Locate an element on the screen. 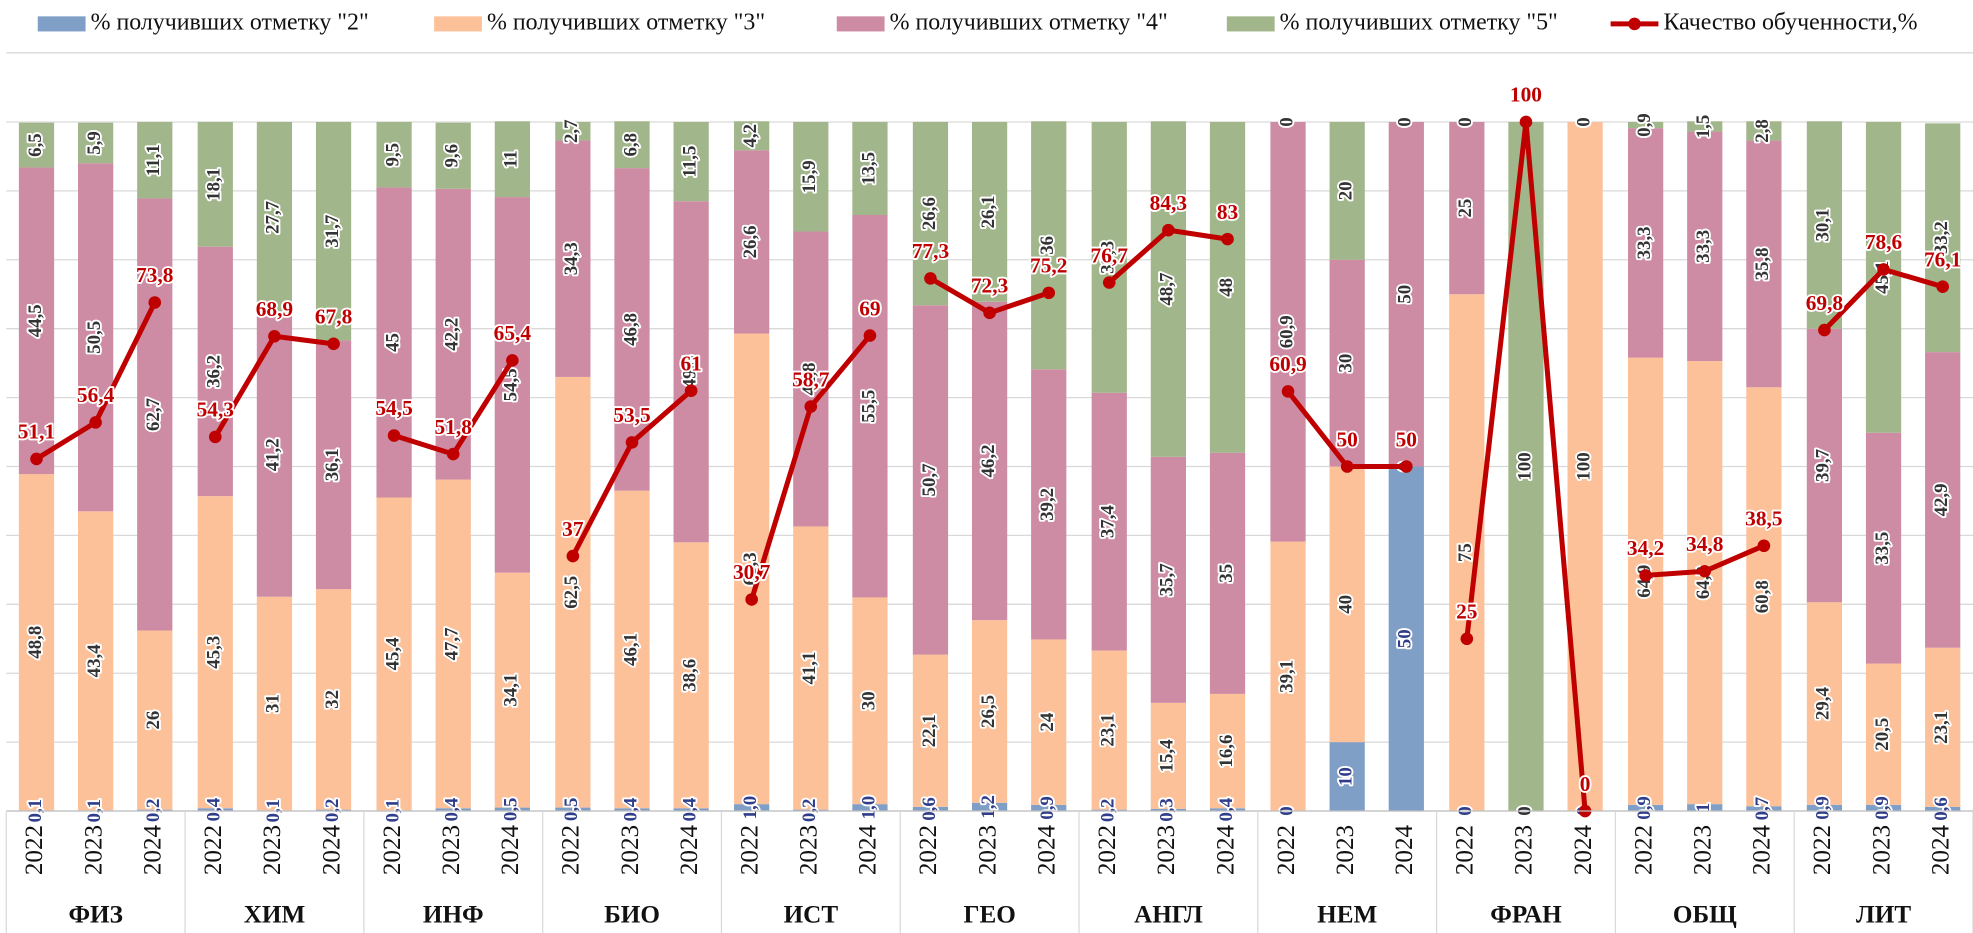 This screenshot has height=933, width=1973. data-label: 0,6 is located at coordinates (929, 809).